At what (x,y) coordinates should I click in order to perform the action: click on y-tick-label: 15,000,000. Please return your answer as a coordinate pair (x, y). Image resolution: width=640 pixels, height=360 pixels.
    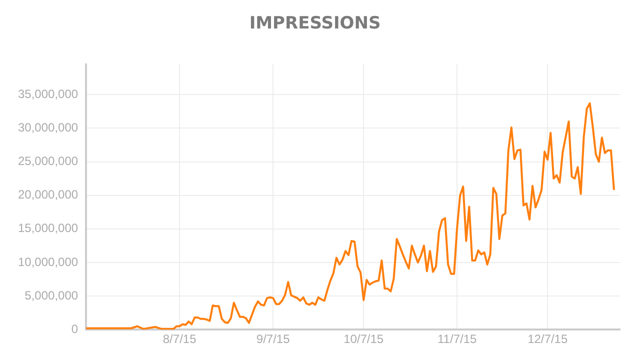
    Looking at the image, I should click on (48, 228).